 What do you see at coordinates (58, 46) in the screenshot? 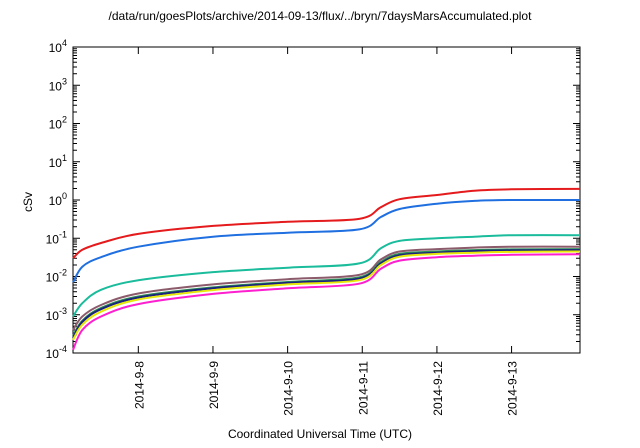
I see `y-tick-label: 10⁴` at bounding box center [58, 46].